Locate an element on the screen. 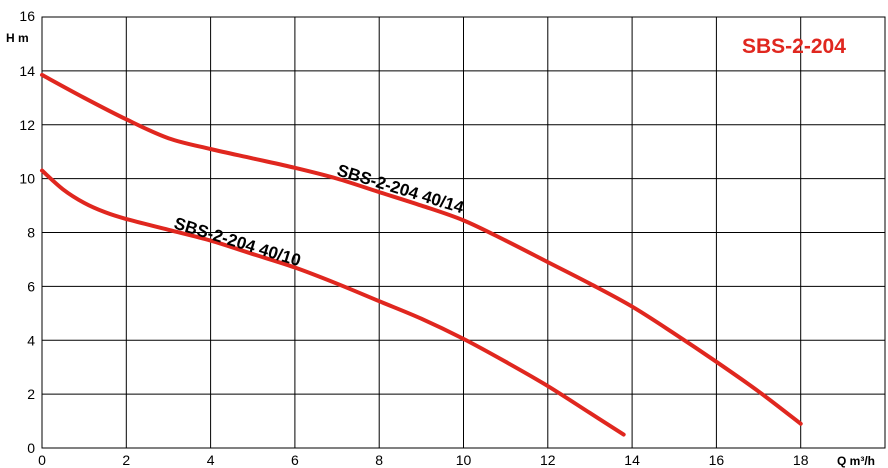 Image resolution: width=888 pixels, height=468 pixels. x-tick-label: 10 is located at coordinates (464, 460).